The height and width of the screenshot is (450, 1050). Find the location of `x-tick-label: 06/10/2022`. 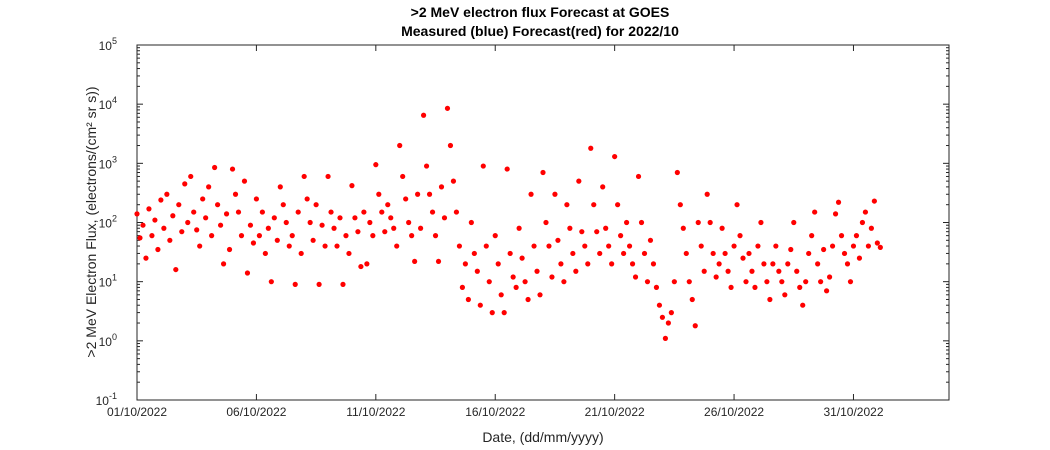

x-tick-label: 06/10/2022 is located at coordinates (256, 412).